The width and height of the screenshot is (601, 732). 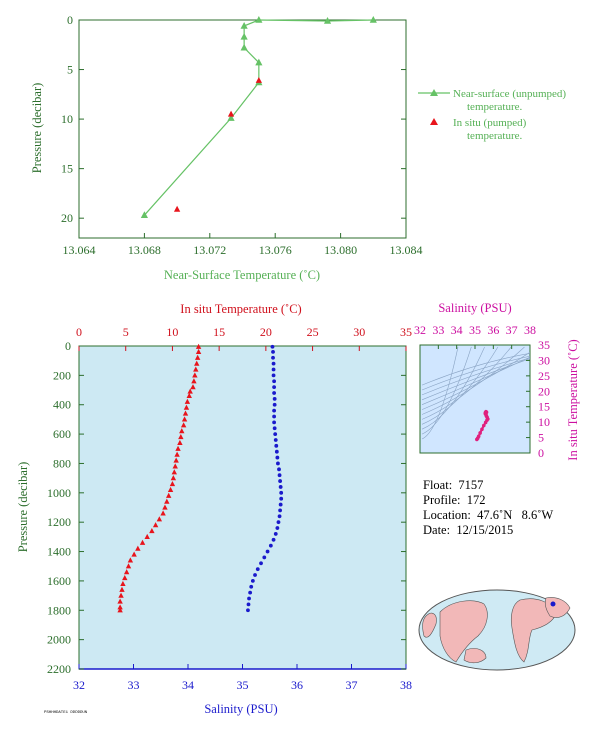 I want to click on top-x-ticks: 13.064 13.068 13.072 13.076 13.080 13.084, so click(x=243, y=245).